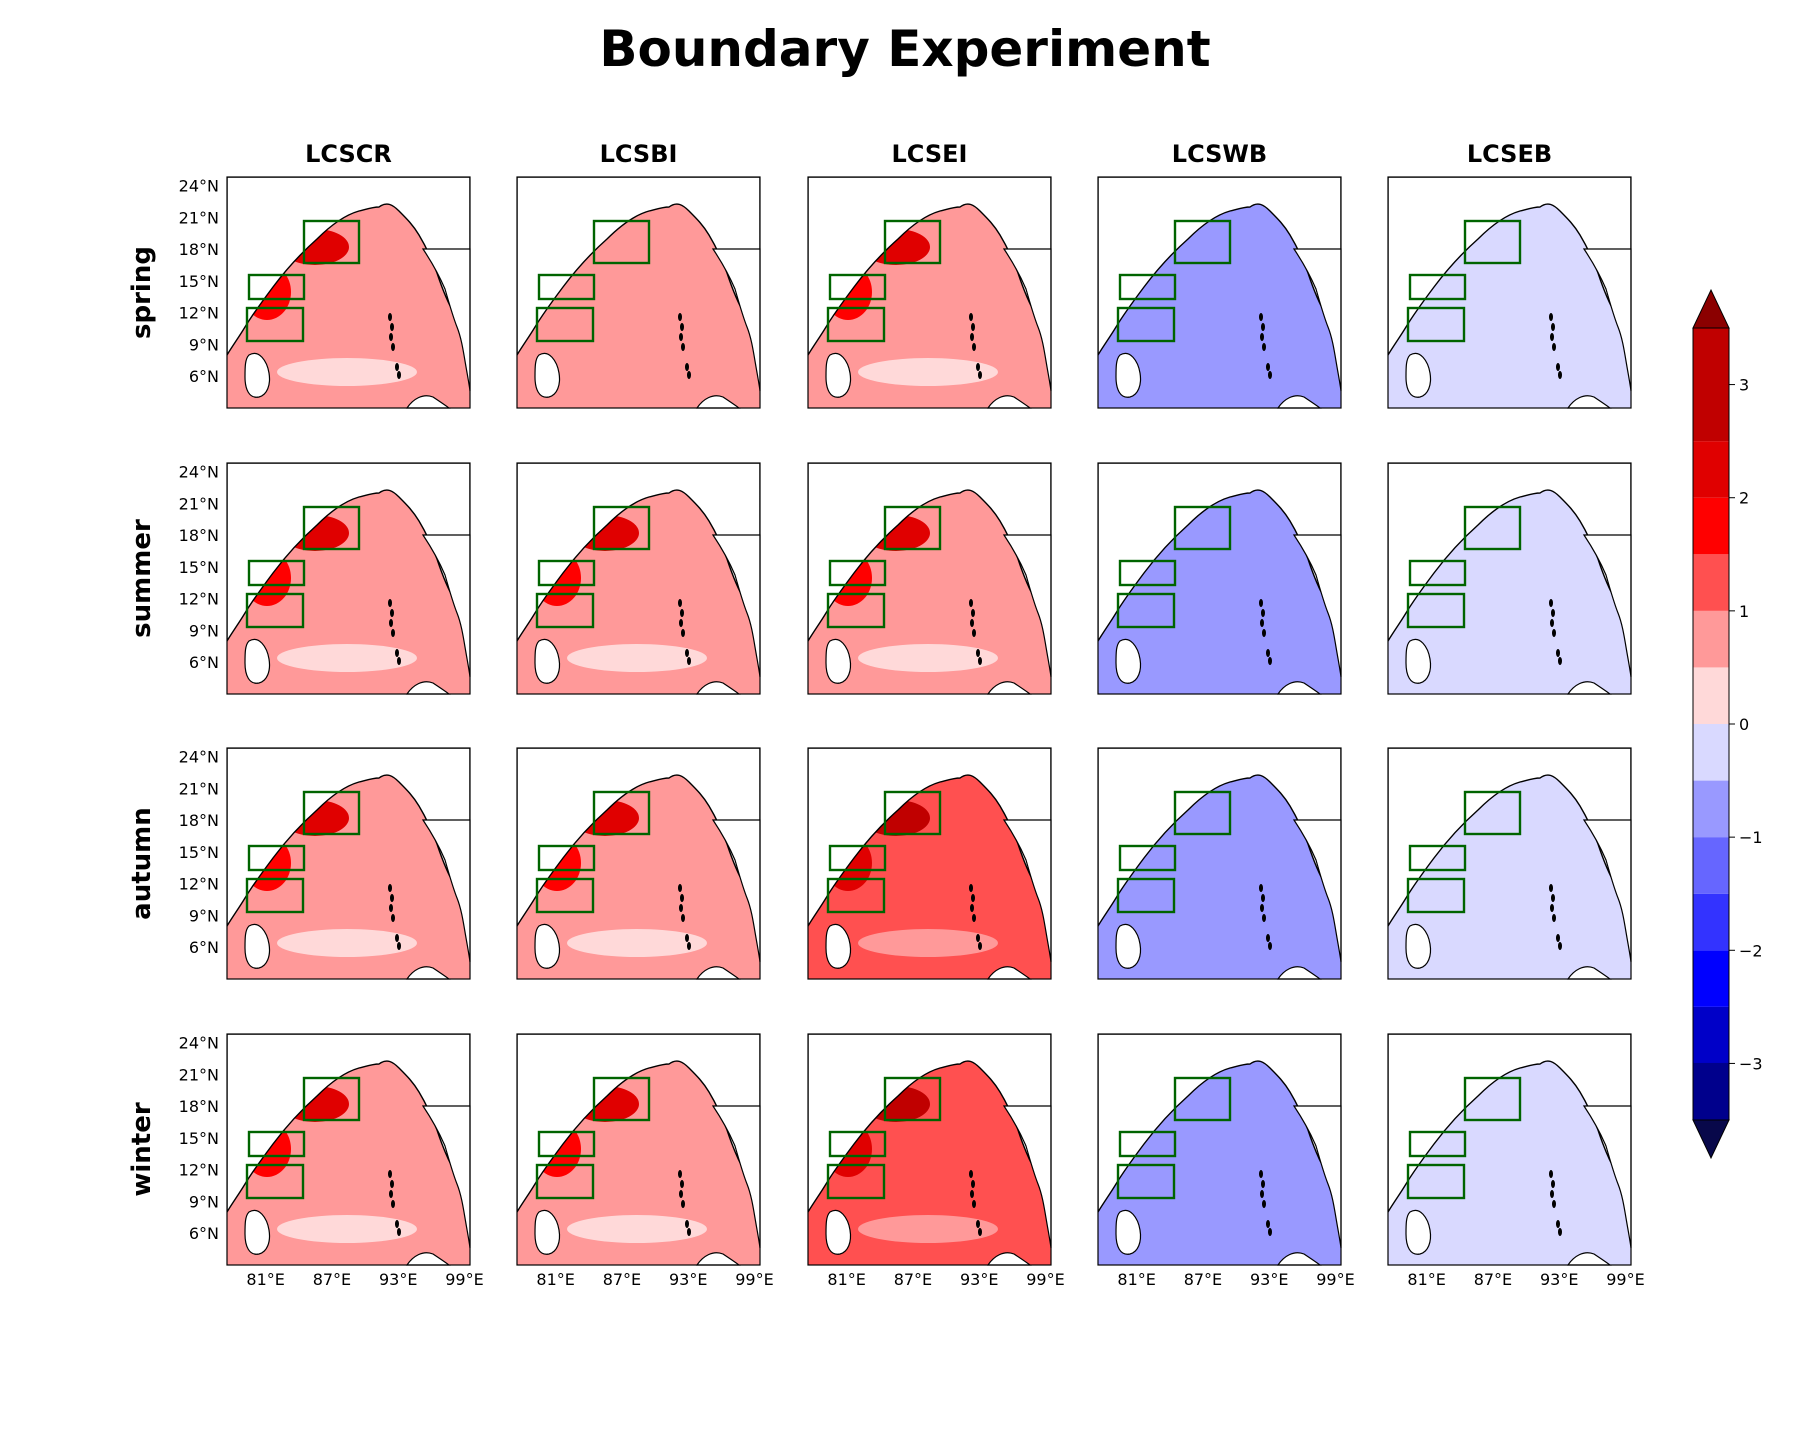 This screenshot has width=1800, height=1440. Describe the element at coordinates (1727, 724) in the screenshot. I see `colorbar: 3 2 1 0 −1 −2 −3` at that location.